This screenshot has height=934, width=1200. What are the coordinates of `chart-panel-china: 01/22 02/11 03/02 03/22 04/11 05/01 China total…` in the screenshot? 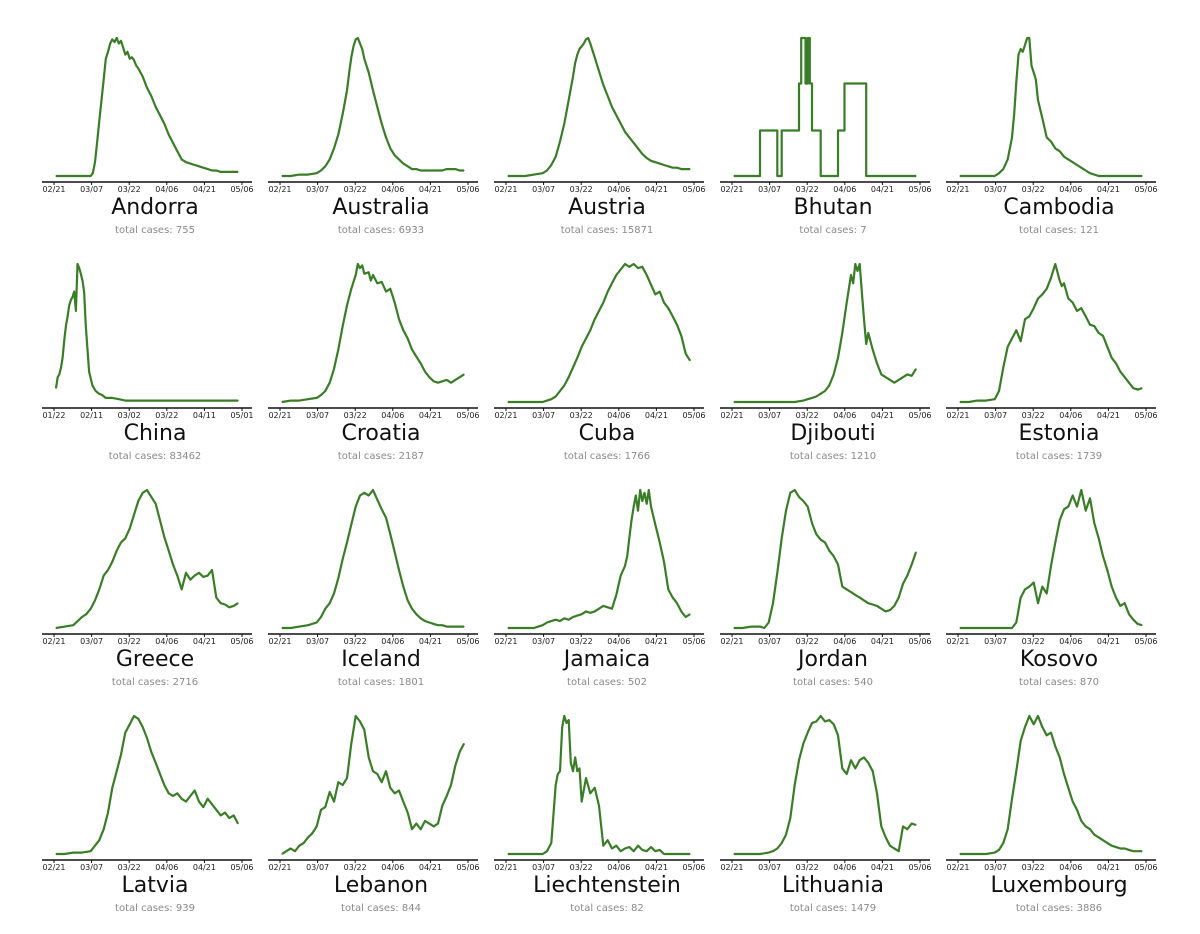 It's located at (155, 369).